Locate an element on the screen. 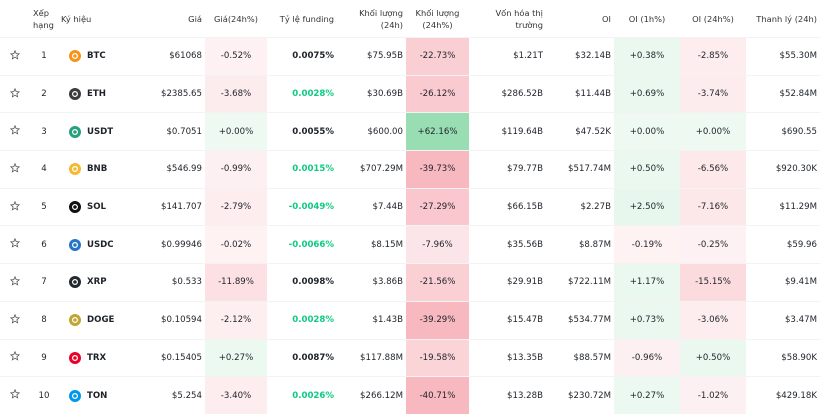 This screenshot has height=414, width=820. cell-text: +0.00% is located at coordinates (236, 131).